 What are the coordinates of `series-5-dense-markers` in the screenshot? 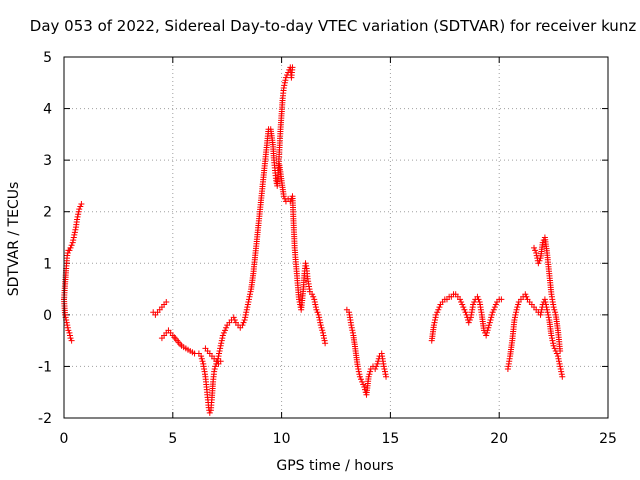 It's located at (302, 254).